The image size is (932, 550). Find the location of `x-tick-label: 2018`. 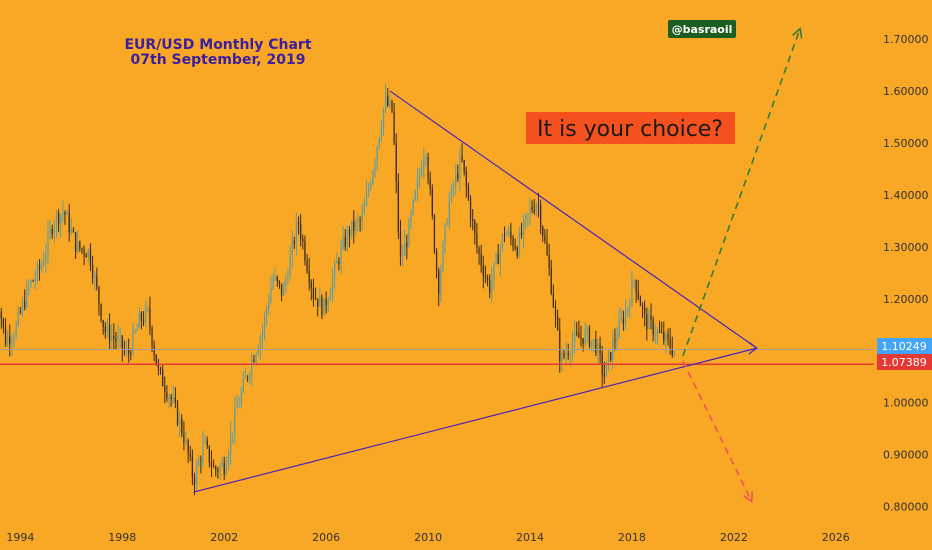

x-tick-label: 2018 is located at coordinates (632, 537).